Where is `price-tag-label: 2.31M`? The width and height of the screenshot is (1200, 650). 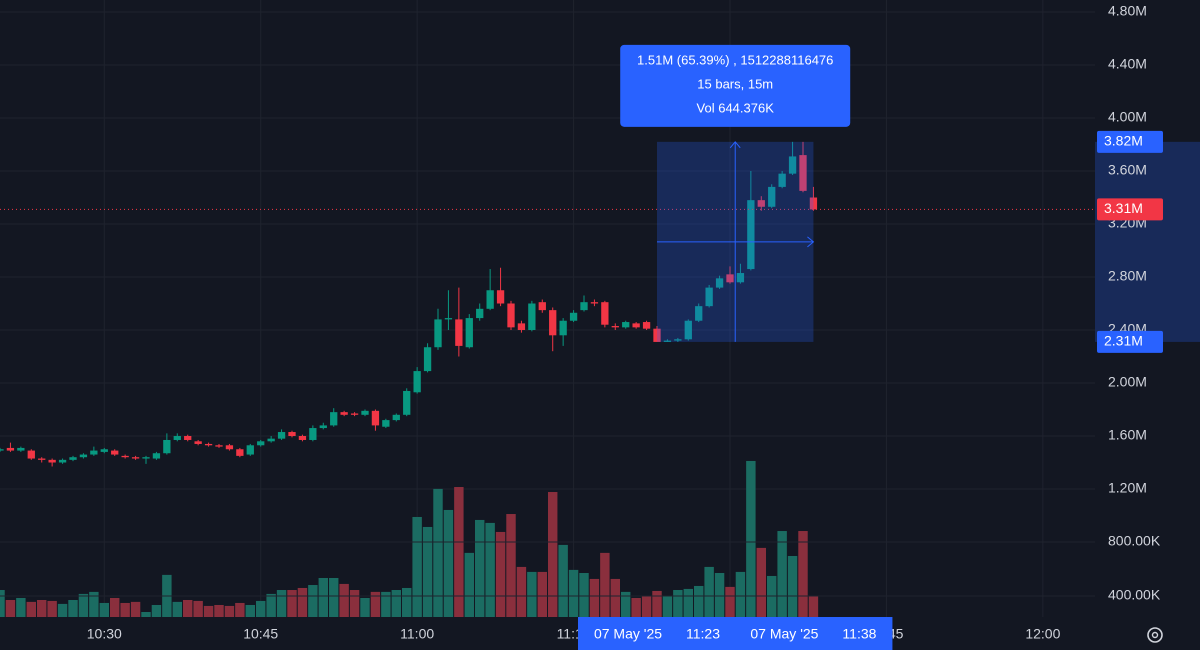 price-tag-label: 2.31M is located at coordinates (1123, 341).